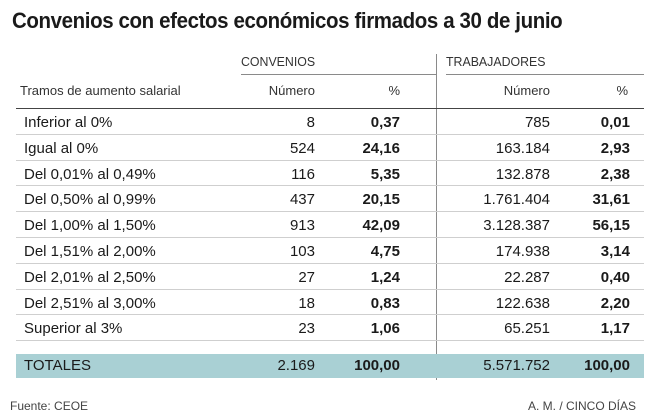 This screenshot has height=420, width=664. Describe the element at coordinates (332, 199) in the screenshot. I see `table-row: Del 0,50% al 0,99% 437 20,15 1.761.404 31,61` at that location.